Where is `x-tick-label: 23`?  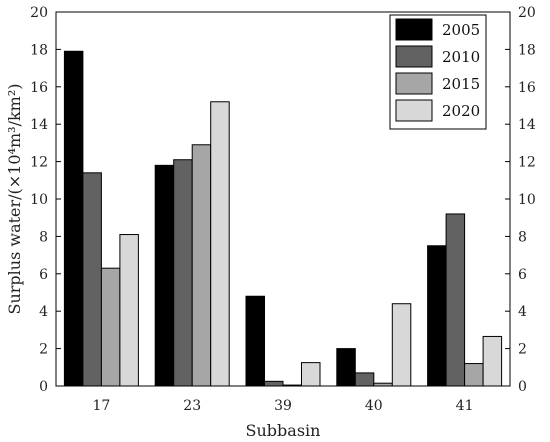 x-tick-label: 23 is located at coordinates (192, 406).